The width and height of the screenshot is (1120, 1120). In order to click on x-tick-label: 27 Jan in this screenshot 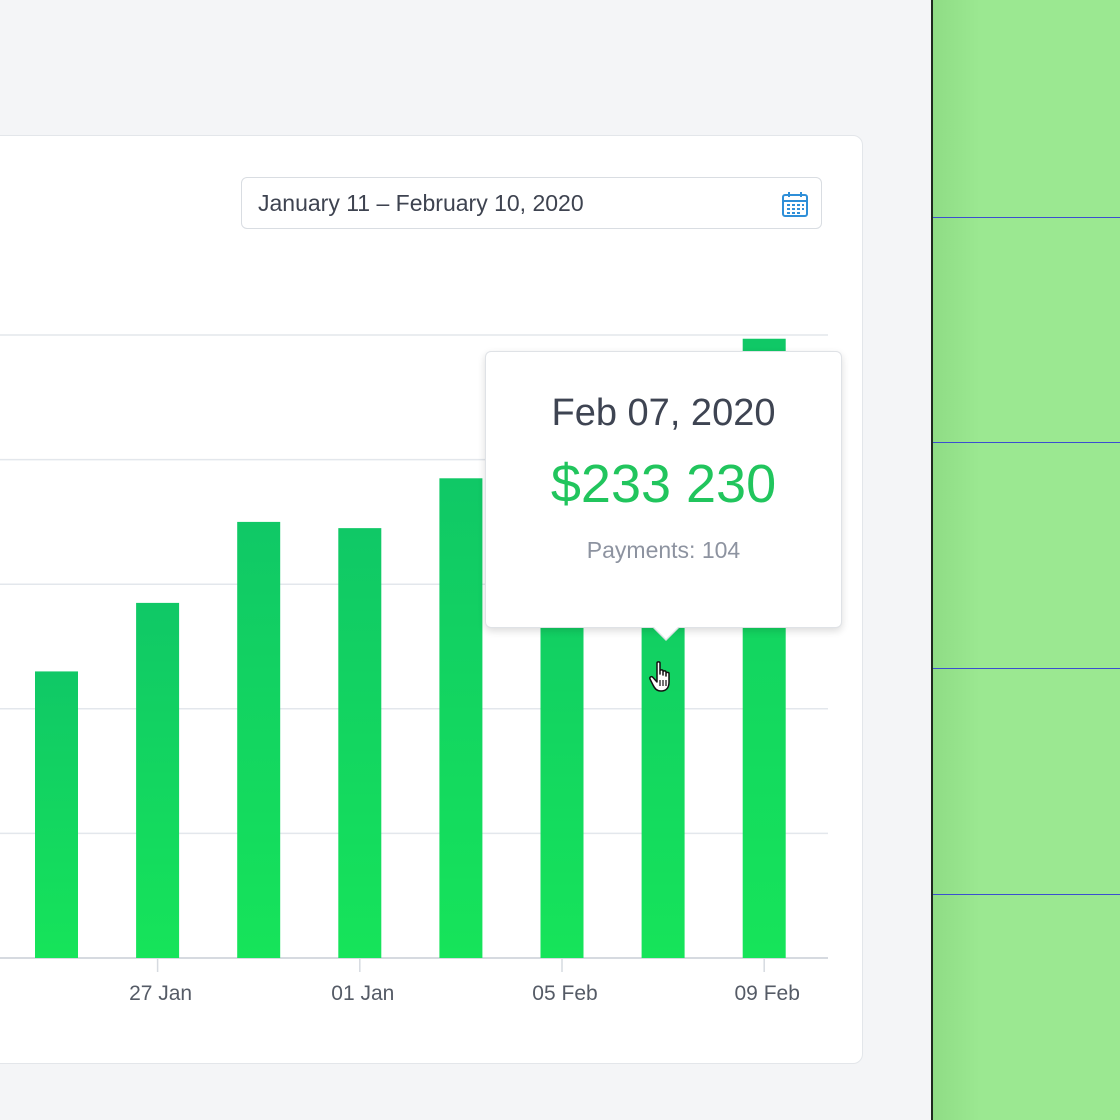, I will do `click(160, 993)`.